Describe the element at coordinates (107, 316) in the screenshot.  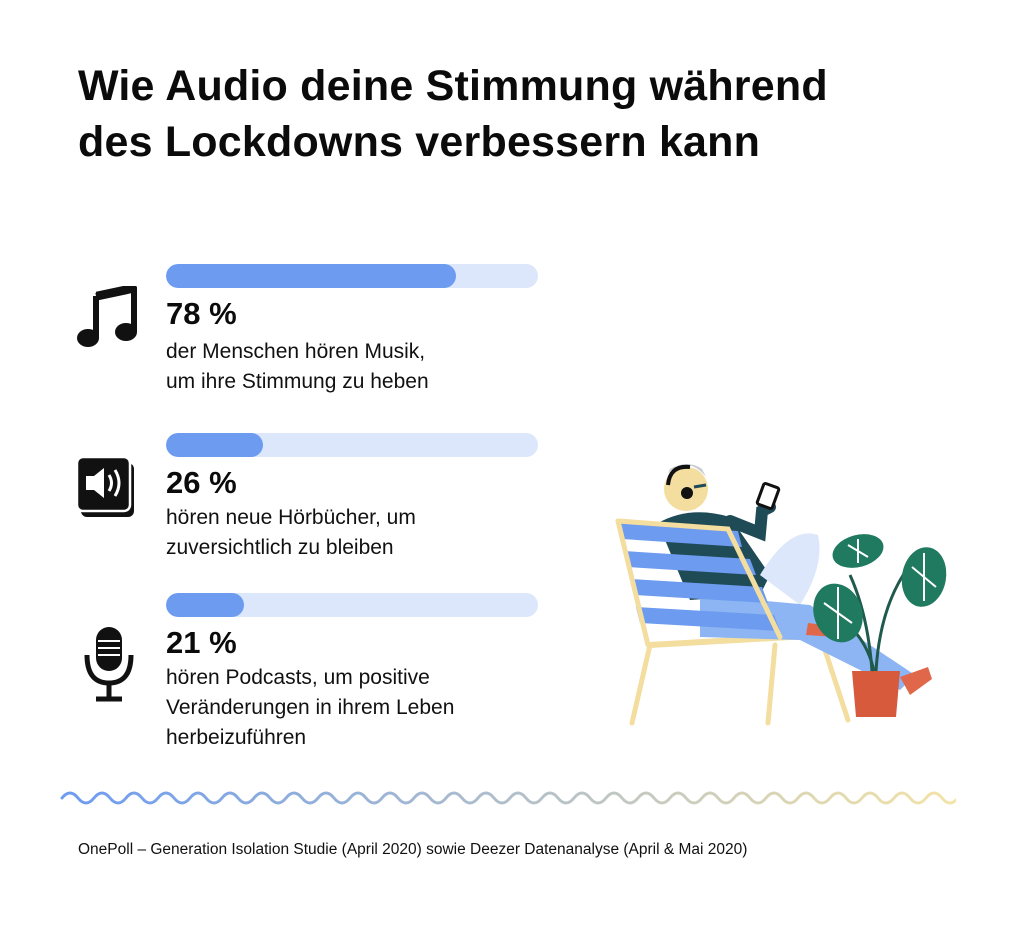
I see `music-note-icon` at that location.